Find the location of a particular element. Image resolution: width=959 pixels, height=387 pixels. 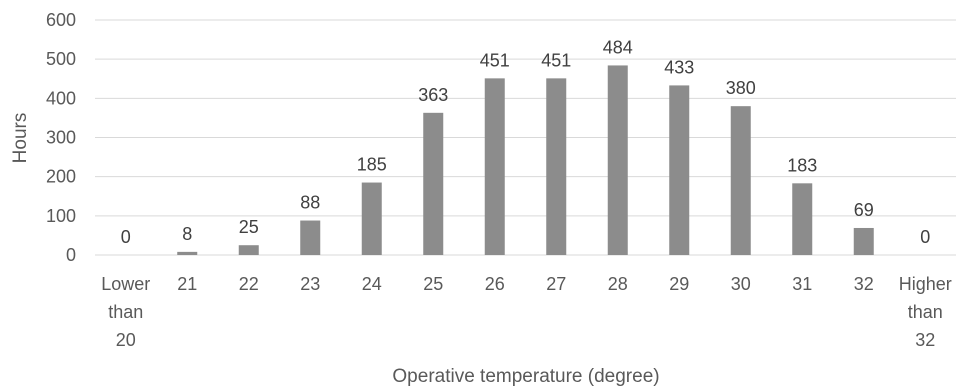

y-tick-label: 500 is located at coordinates (61, 59).